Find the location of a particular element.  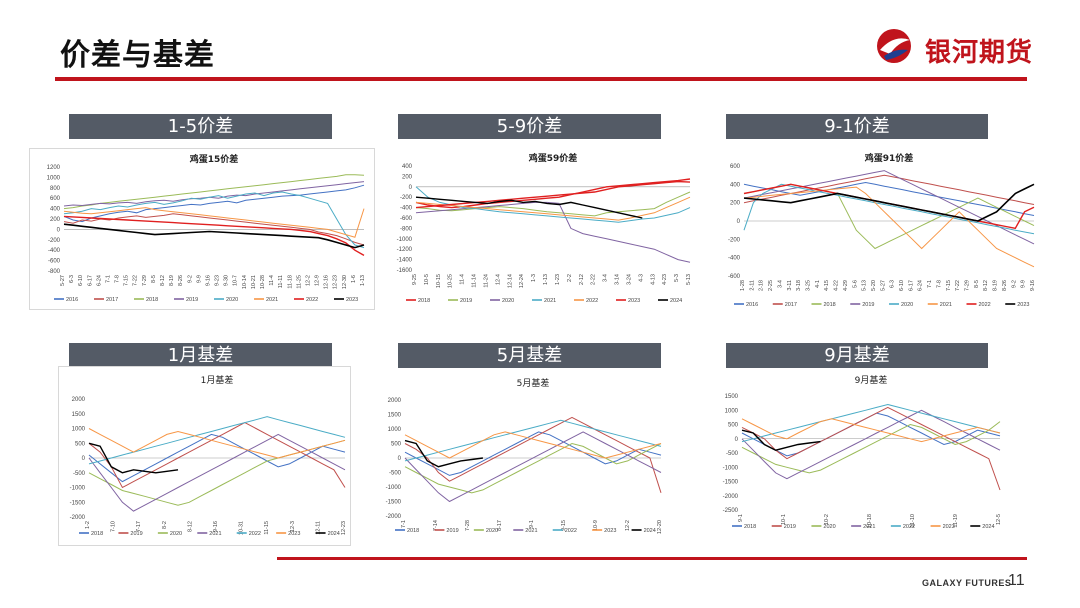

x-tick-label: 4-29 is located at coordinates (846, 285).